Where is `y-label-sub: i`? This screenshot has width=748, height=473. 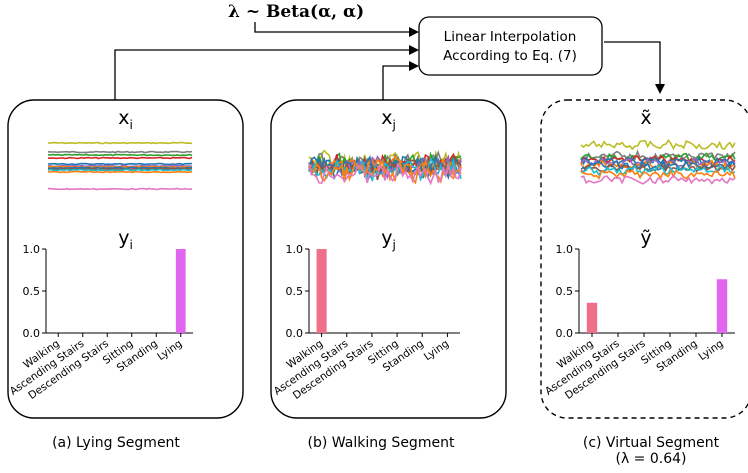 y-label-sub: i is located at coordinates (130, 245).